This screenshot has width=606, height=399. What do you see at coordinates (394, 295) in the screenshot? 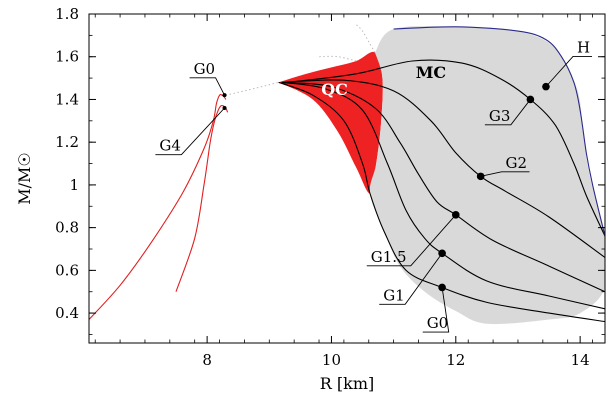
I see `label-g1-3: G1` at bounding box center [394, 295].